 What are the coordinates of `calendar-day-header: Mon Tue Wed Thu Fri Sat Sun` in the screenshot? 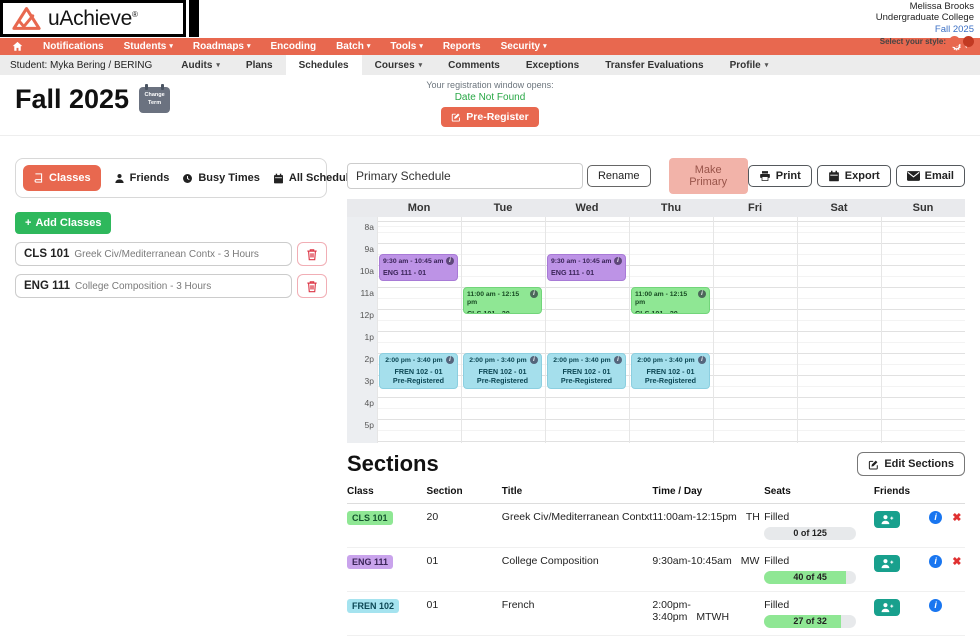 It's located at (656, 208).